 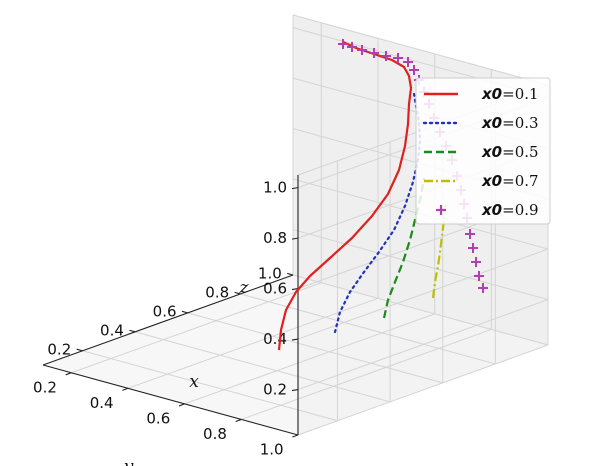 I want to click on y-tick-label: 0.6, so click(x=158, y=418).